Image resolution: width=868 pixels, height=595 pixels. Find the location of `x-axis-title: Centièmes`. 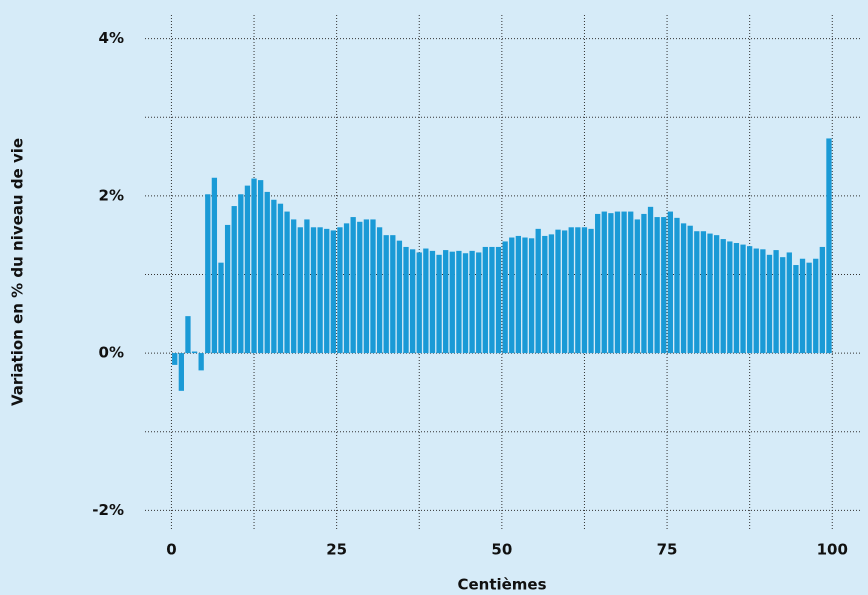

x-axis-title: Centièmes is located at coordinates (501, 585).